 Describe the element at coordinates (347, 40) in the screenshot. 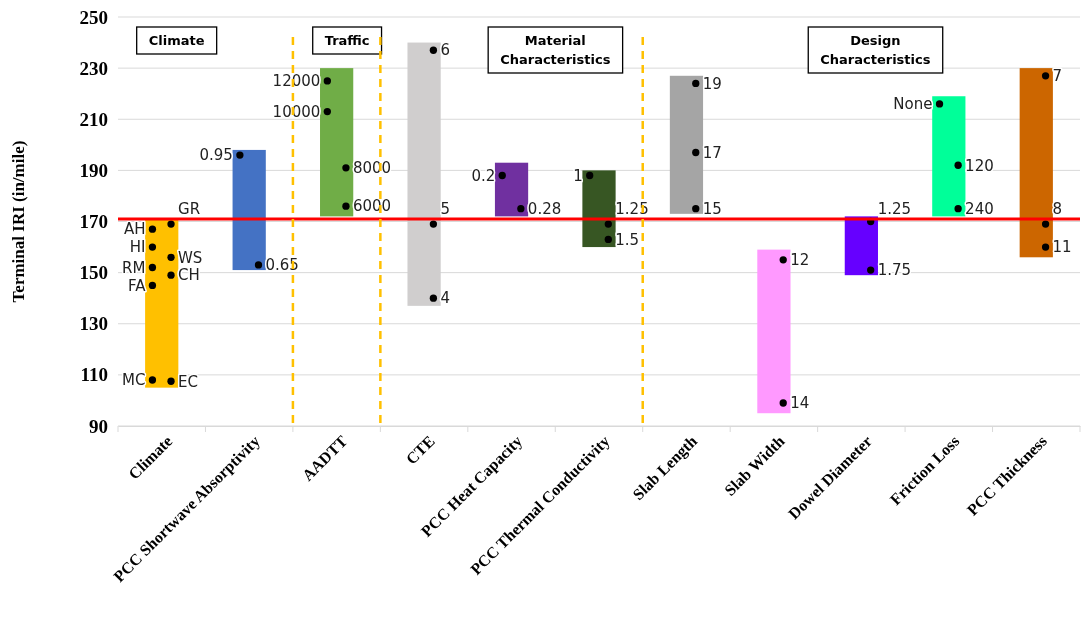

I see `annotation: Traffic` at that location.